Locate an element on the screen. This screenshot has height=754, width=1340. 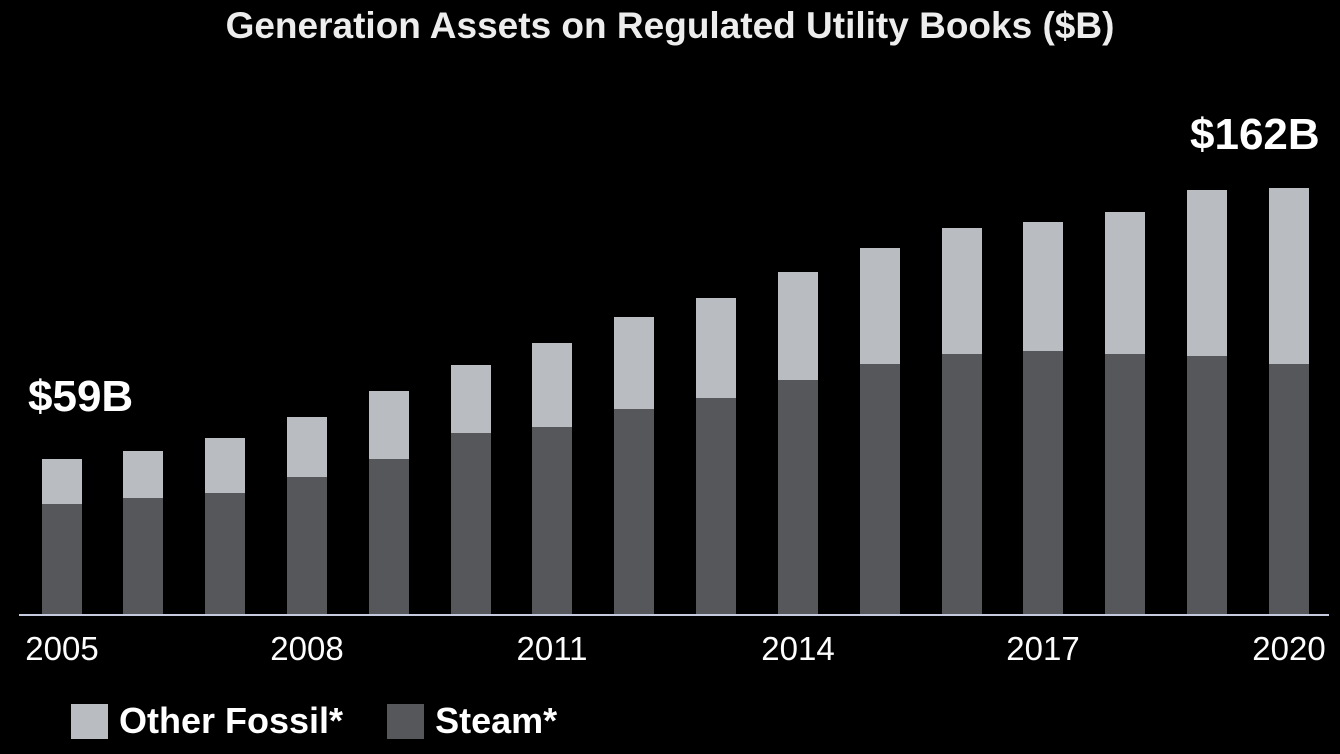
bar-segment-other-fossil--2020 is located at coordinates (1289, 276).